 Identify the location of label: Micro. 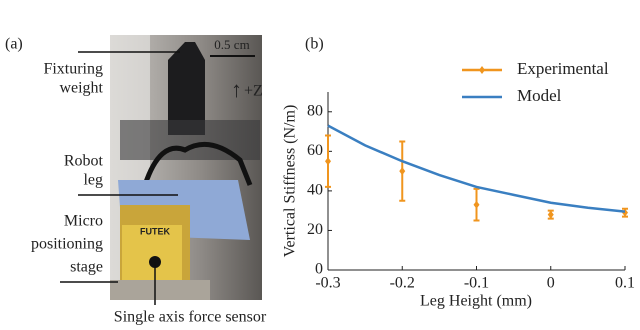
(83, 221).